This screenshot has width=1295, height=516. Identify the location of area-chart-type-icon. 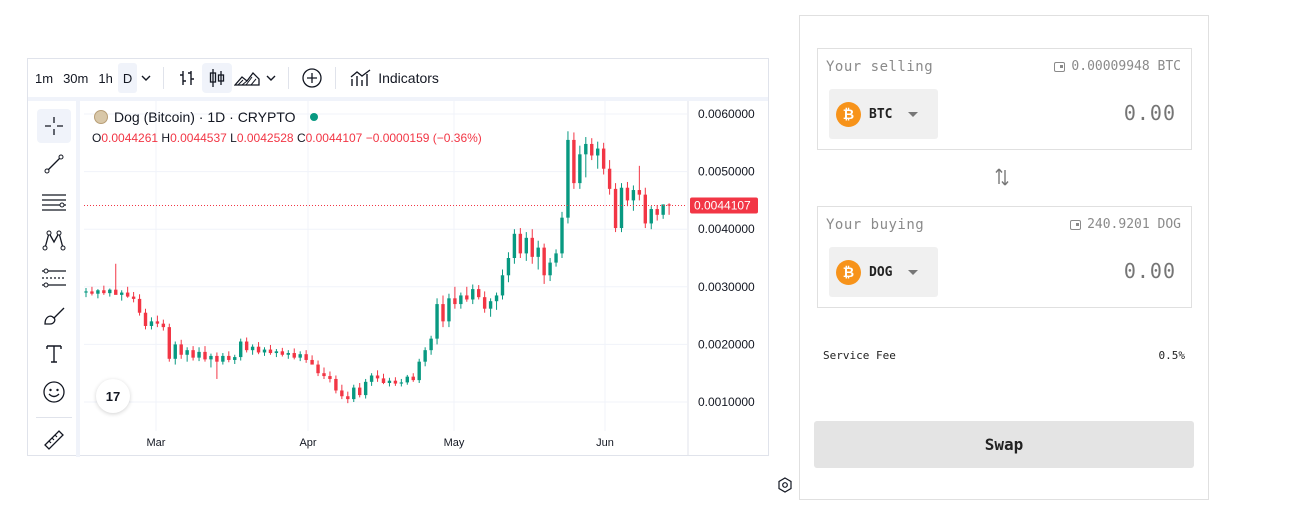
(247, 78).